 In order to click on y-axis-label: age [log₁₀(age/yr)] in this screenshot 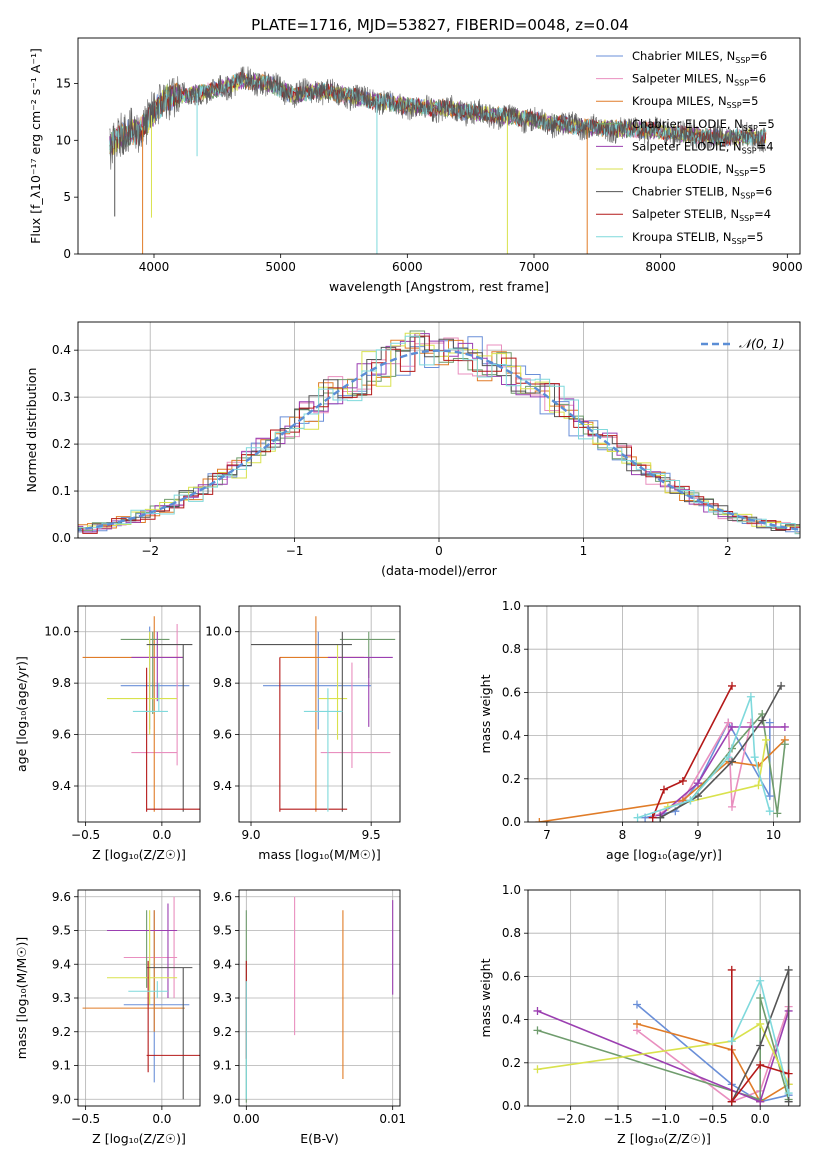, I will do `click(21, 714)`.